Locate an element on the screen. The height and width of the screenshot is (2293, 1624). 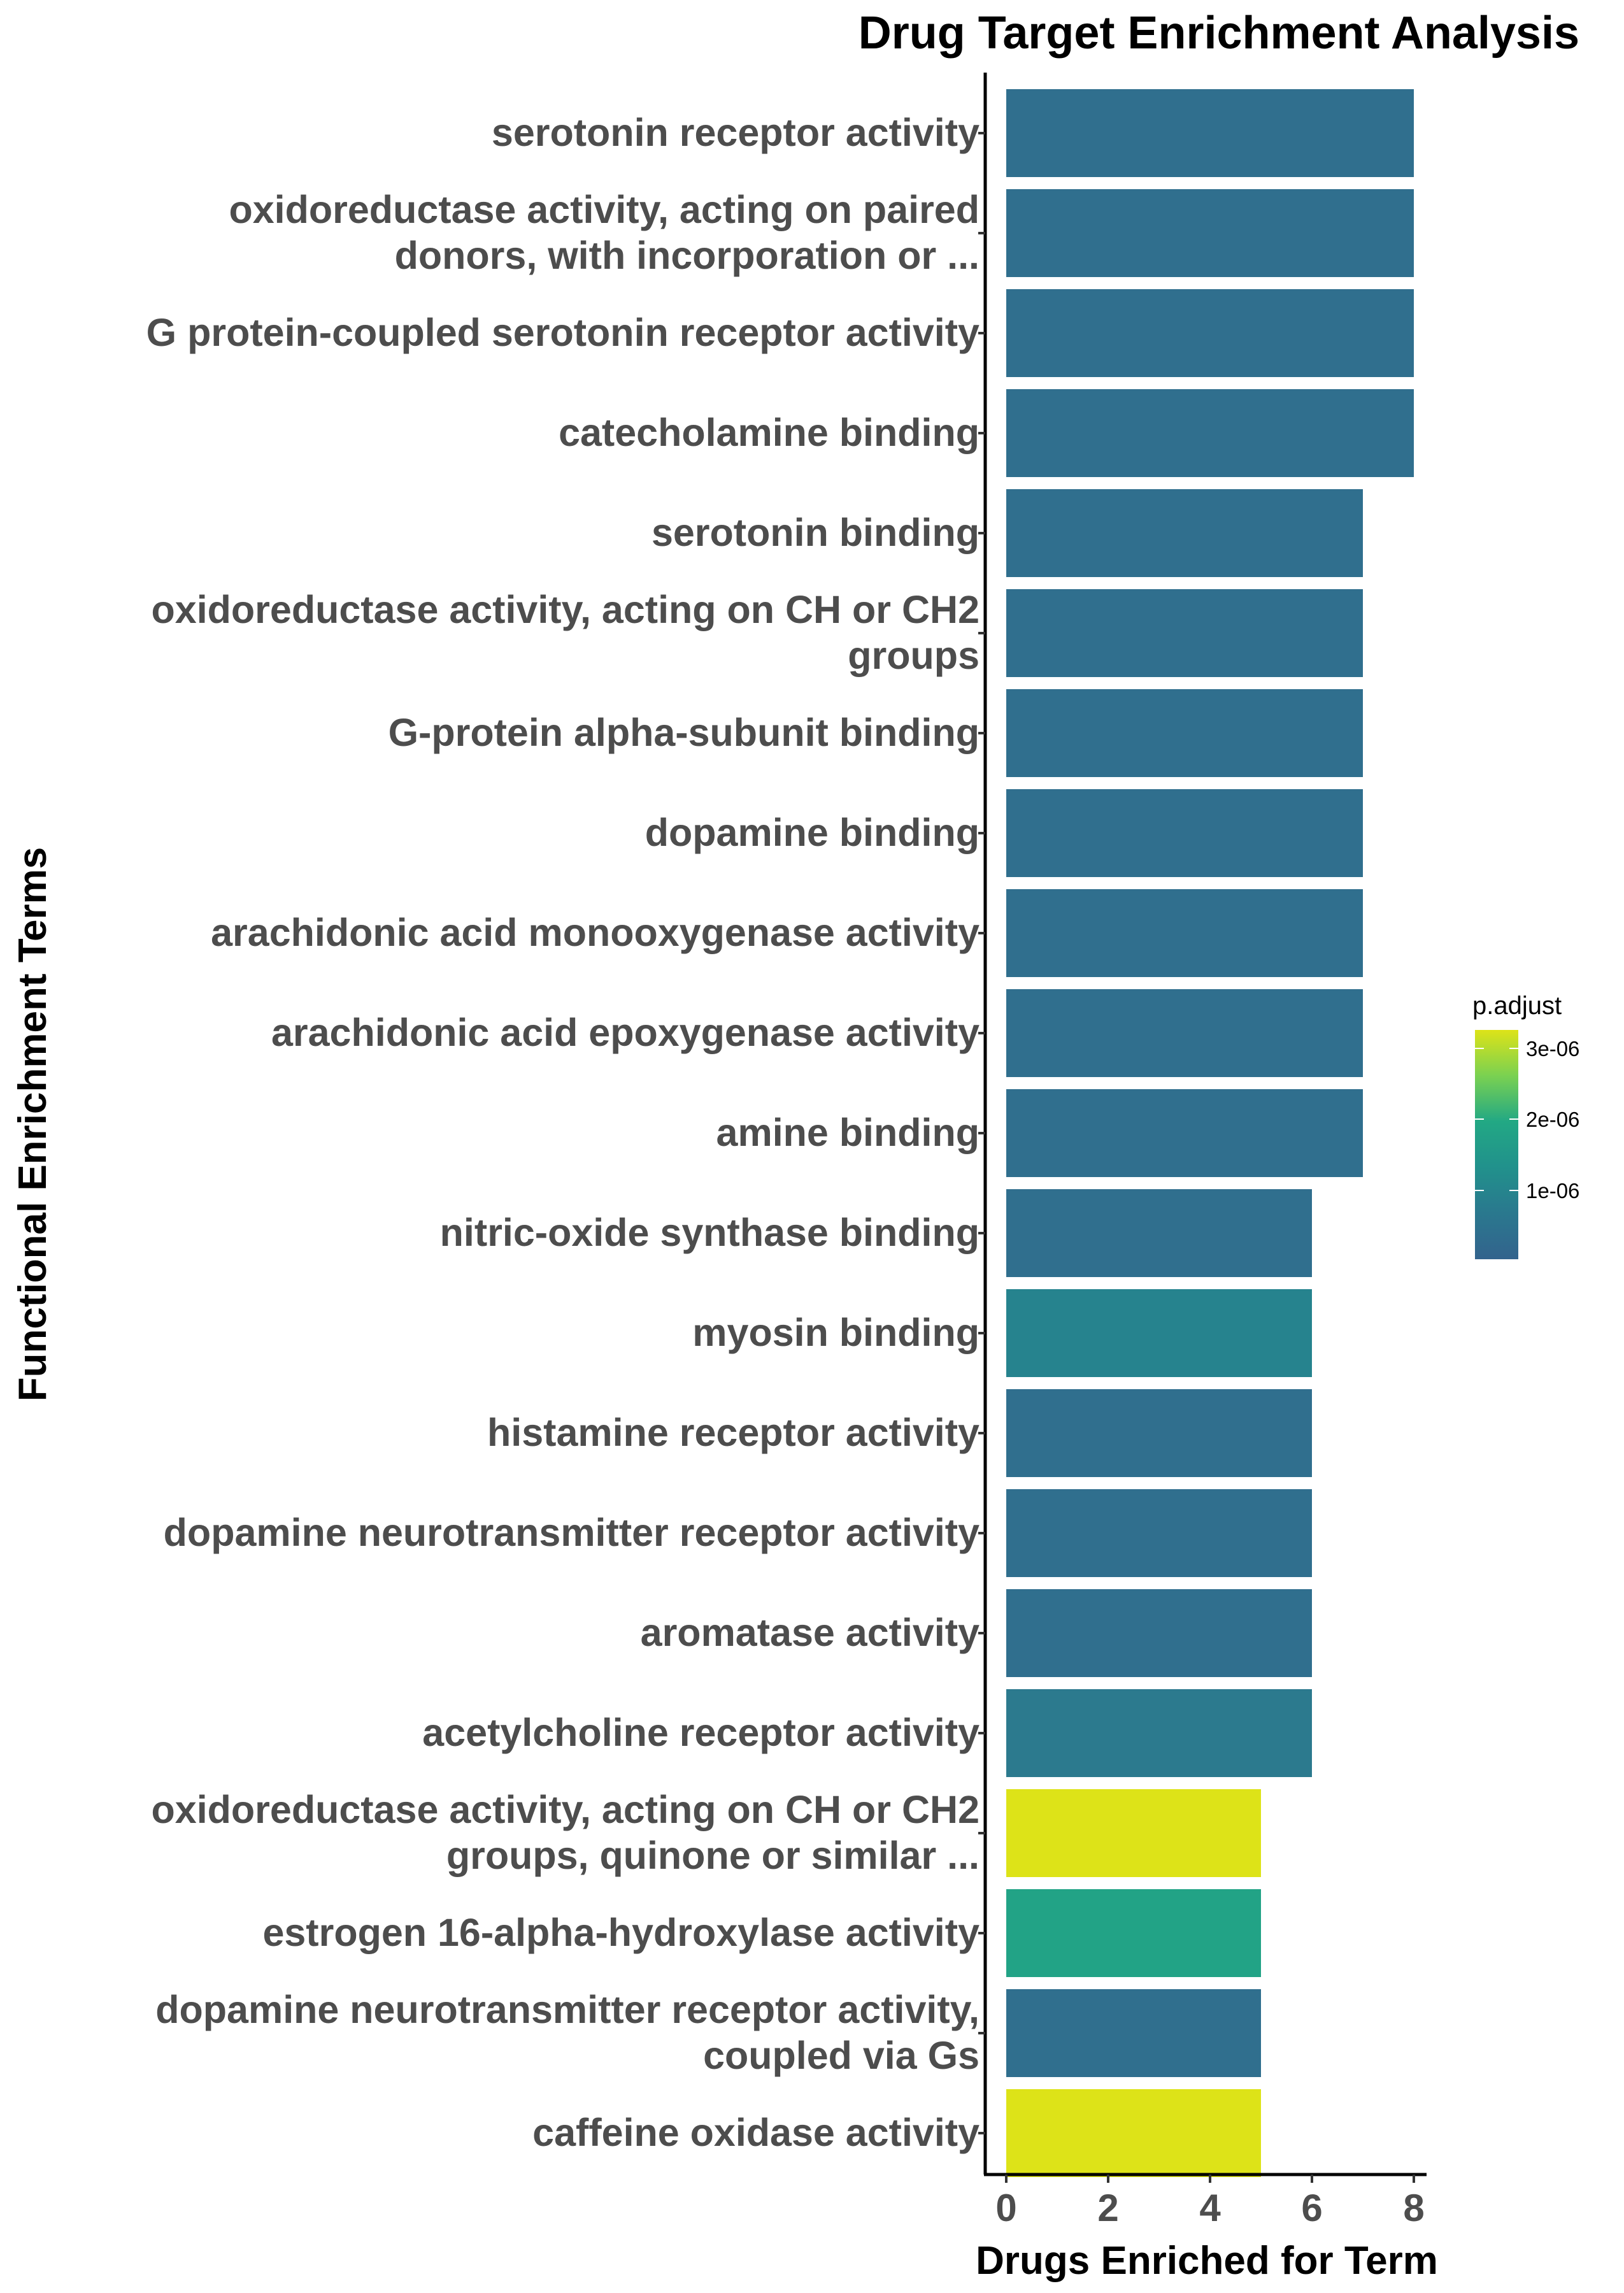
color-legend: p.adjust 3e-06 2e-06 1e-06 is located at coordinates (1525, 1125).